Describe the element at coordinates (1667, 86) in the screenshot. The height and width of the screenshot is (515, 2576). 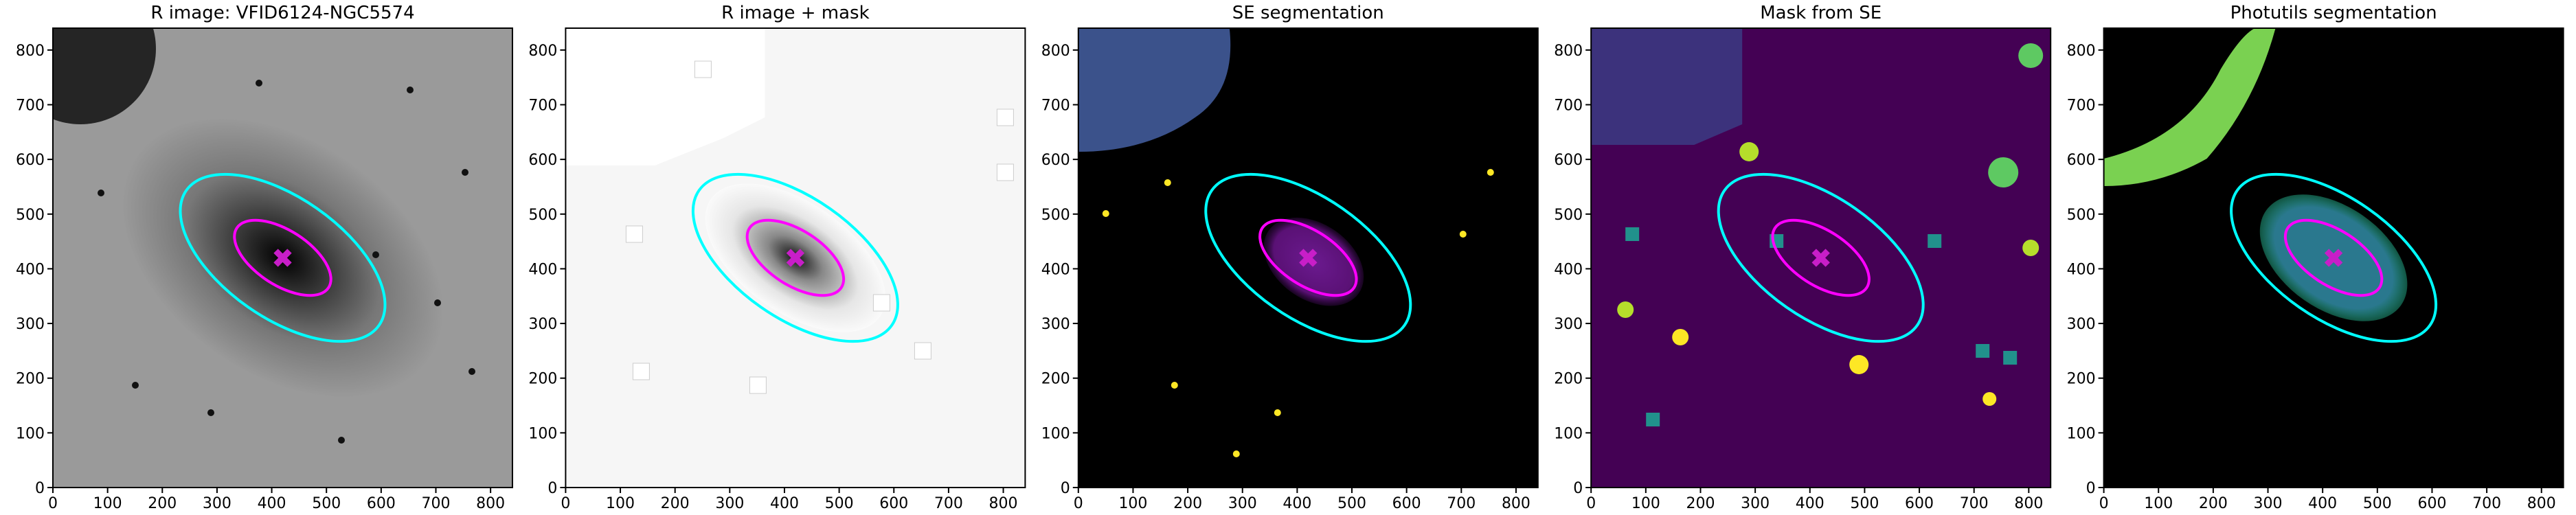
I see `mask-blob` at that location.